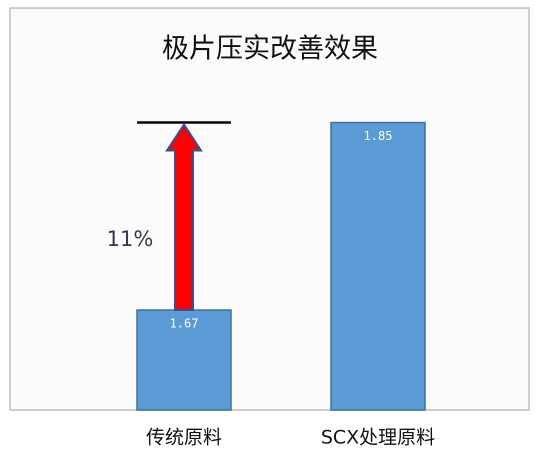  I want to click on x-tick-label: 传统原料, so click(184, 438).